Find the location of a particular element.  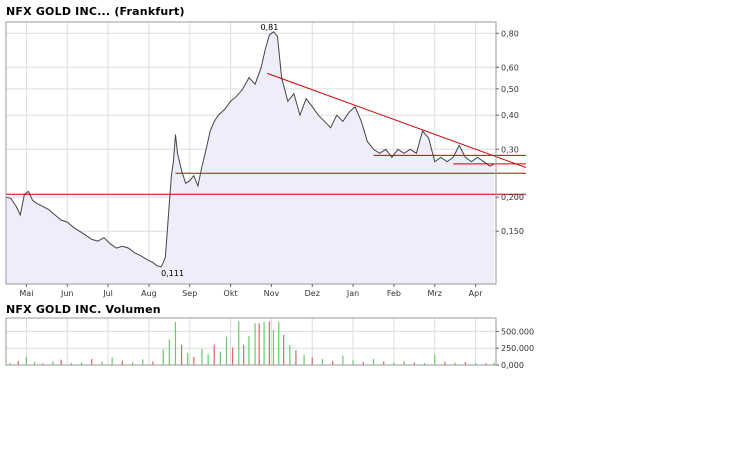

price-annotations: 0,81 0,111 is located at coordinates (219, 150).